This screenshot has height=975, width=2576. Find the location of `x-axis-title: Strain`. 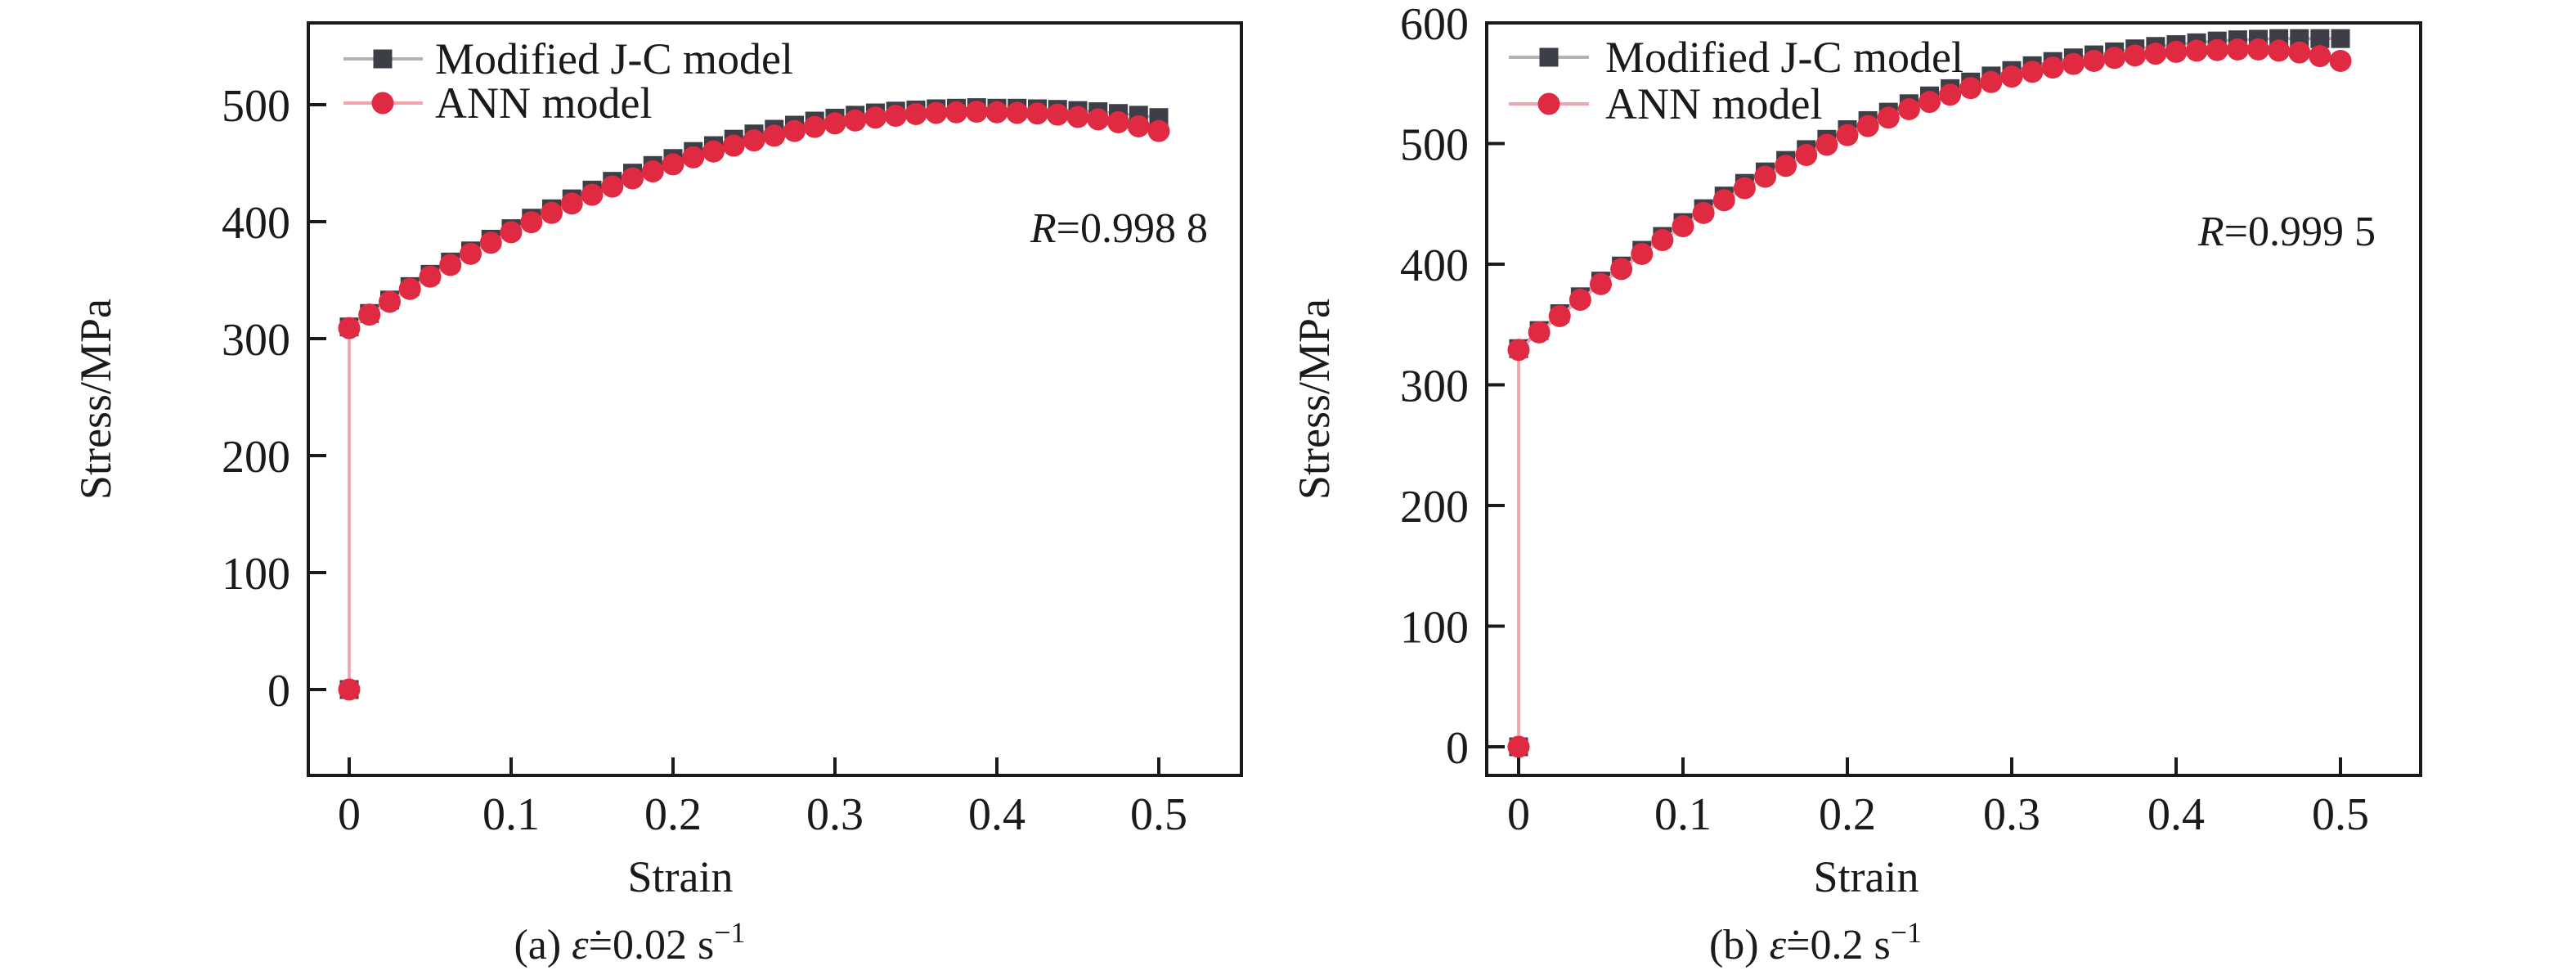

x-axis-title: Strain is located at coordinates (681, 876).